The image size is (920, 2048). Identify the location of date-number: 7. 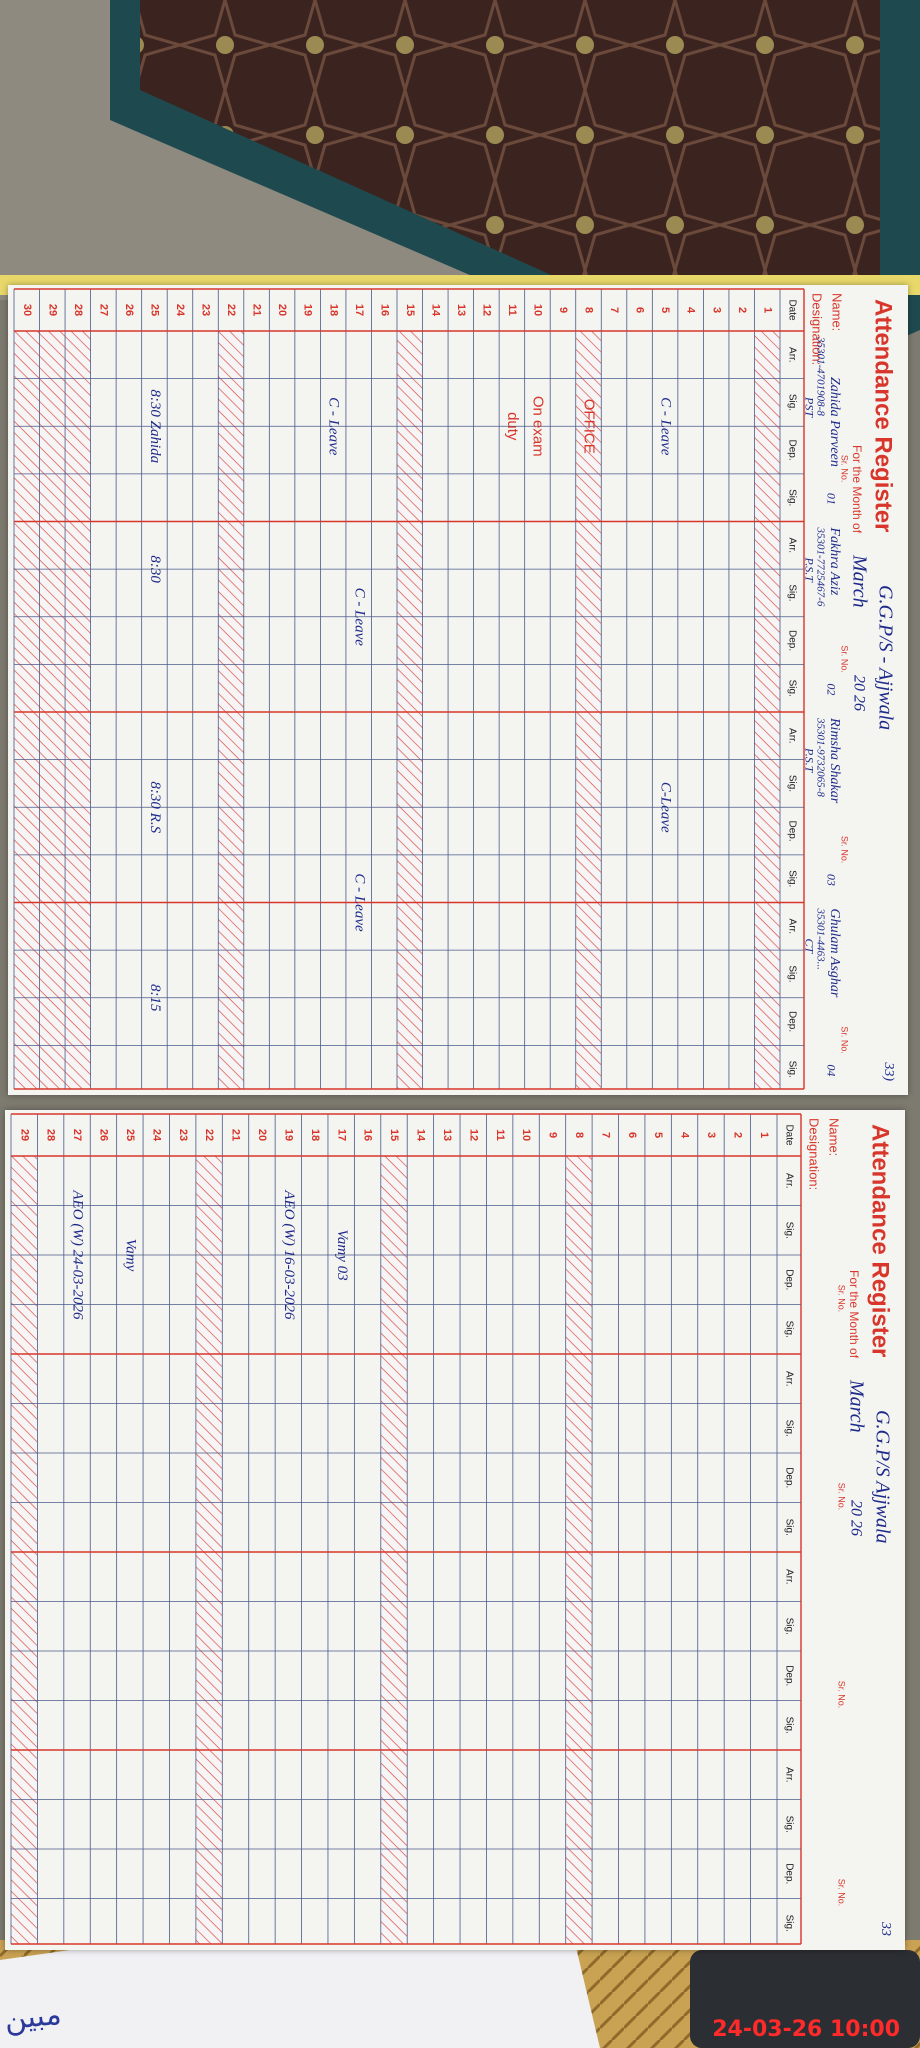
(605, 1135).